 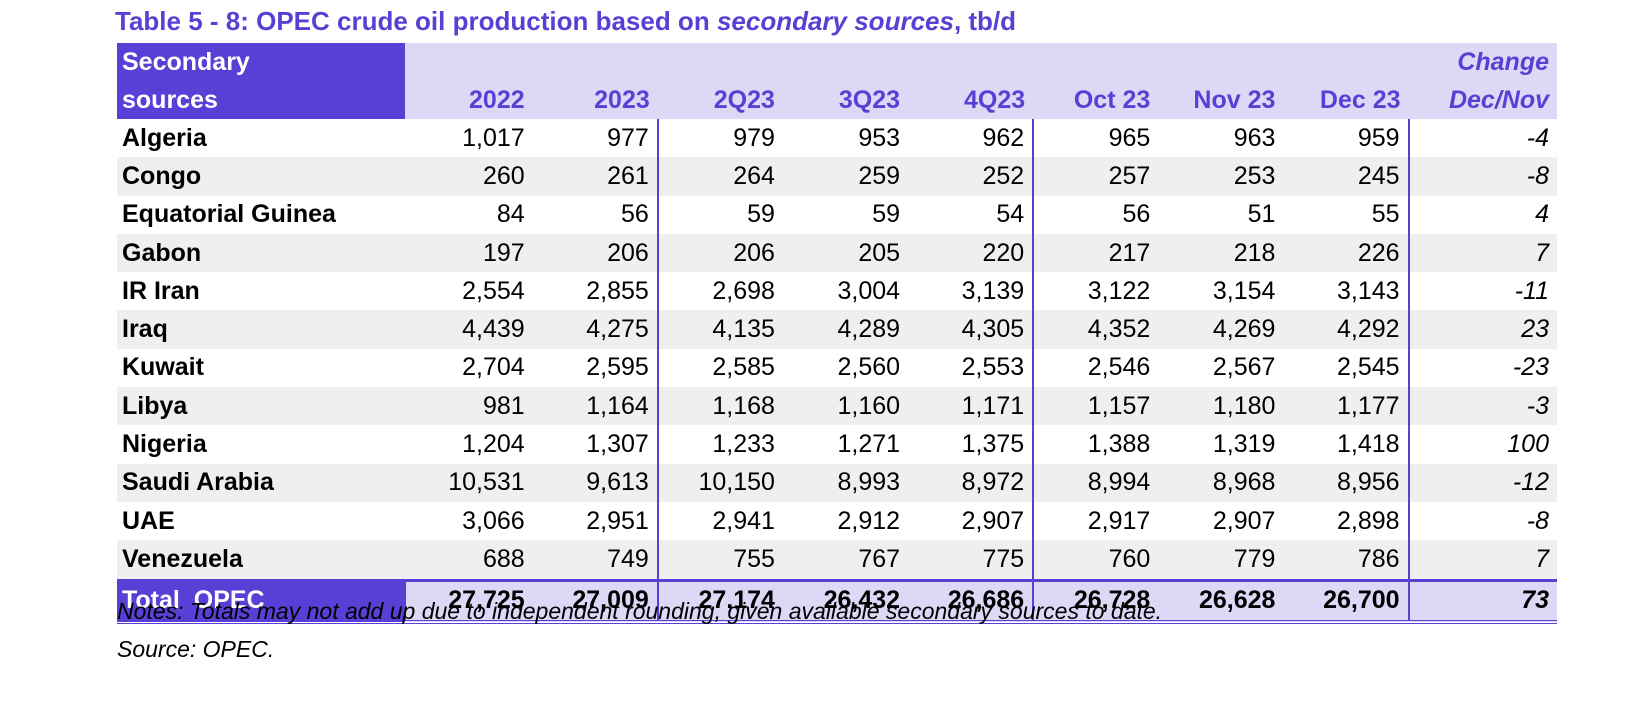 I want to click on row-cell: 977, so click(x=595, y=138).